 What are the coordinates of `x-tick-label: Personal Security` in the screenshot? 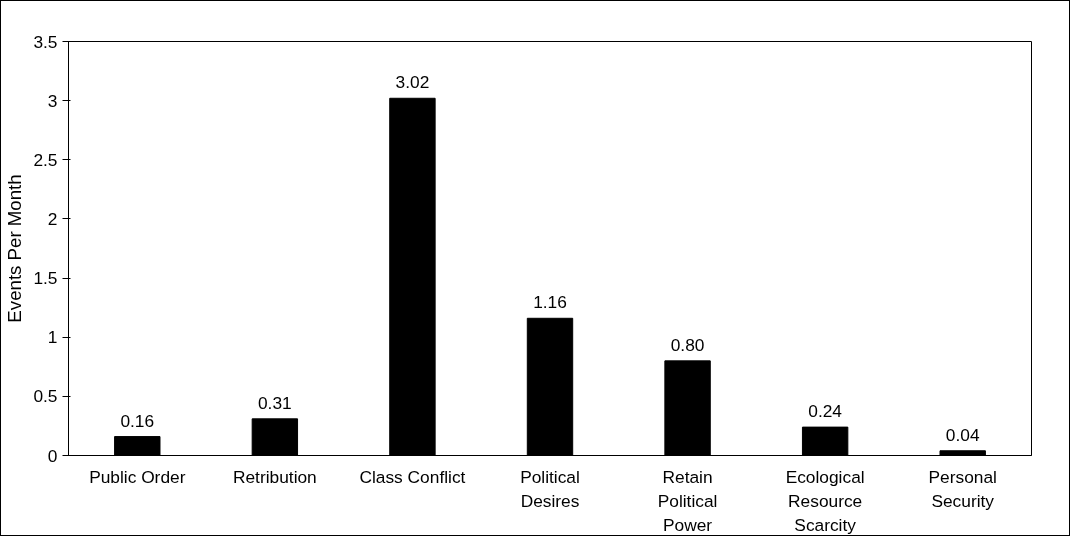 It's located at (962, 488).